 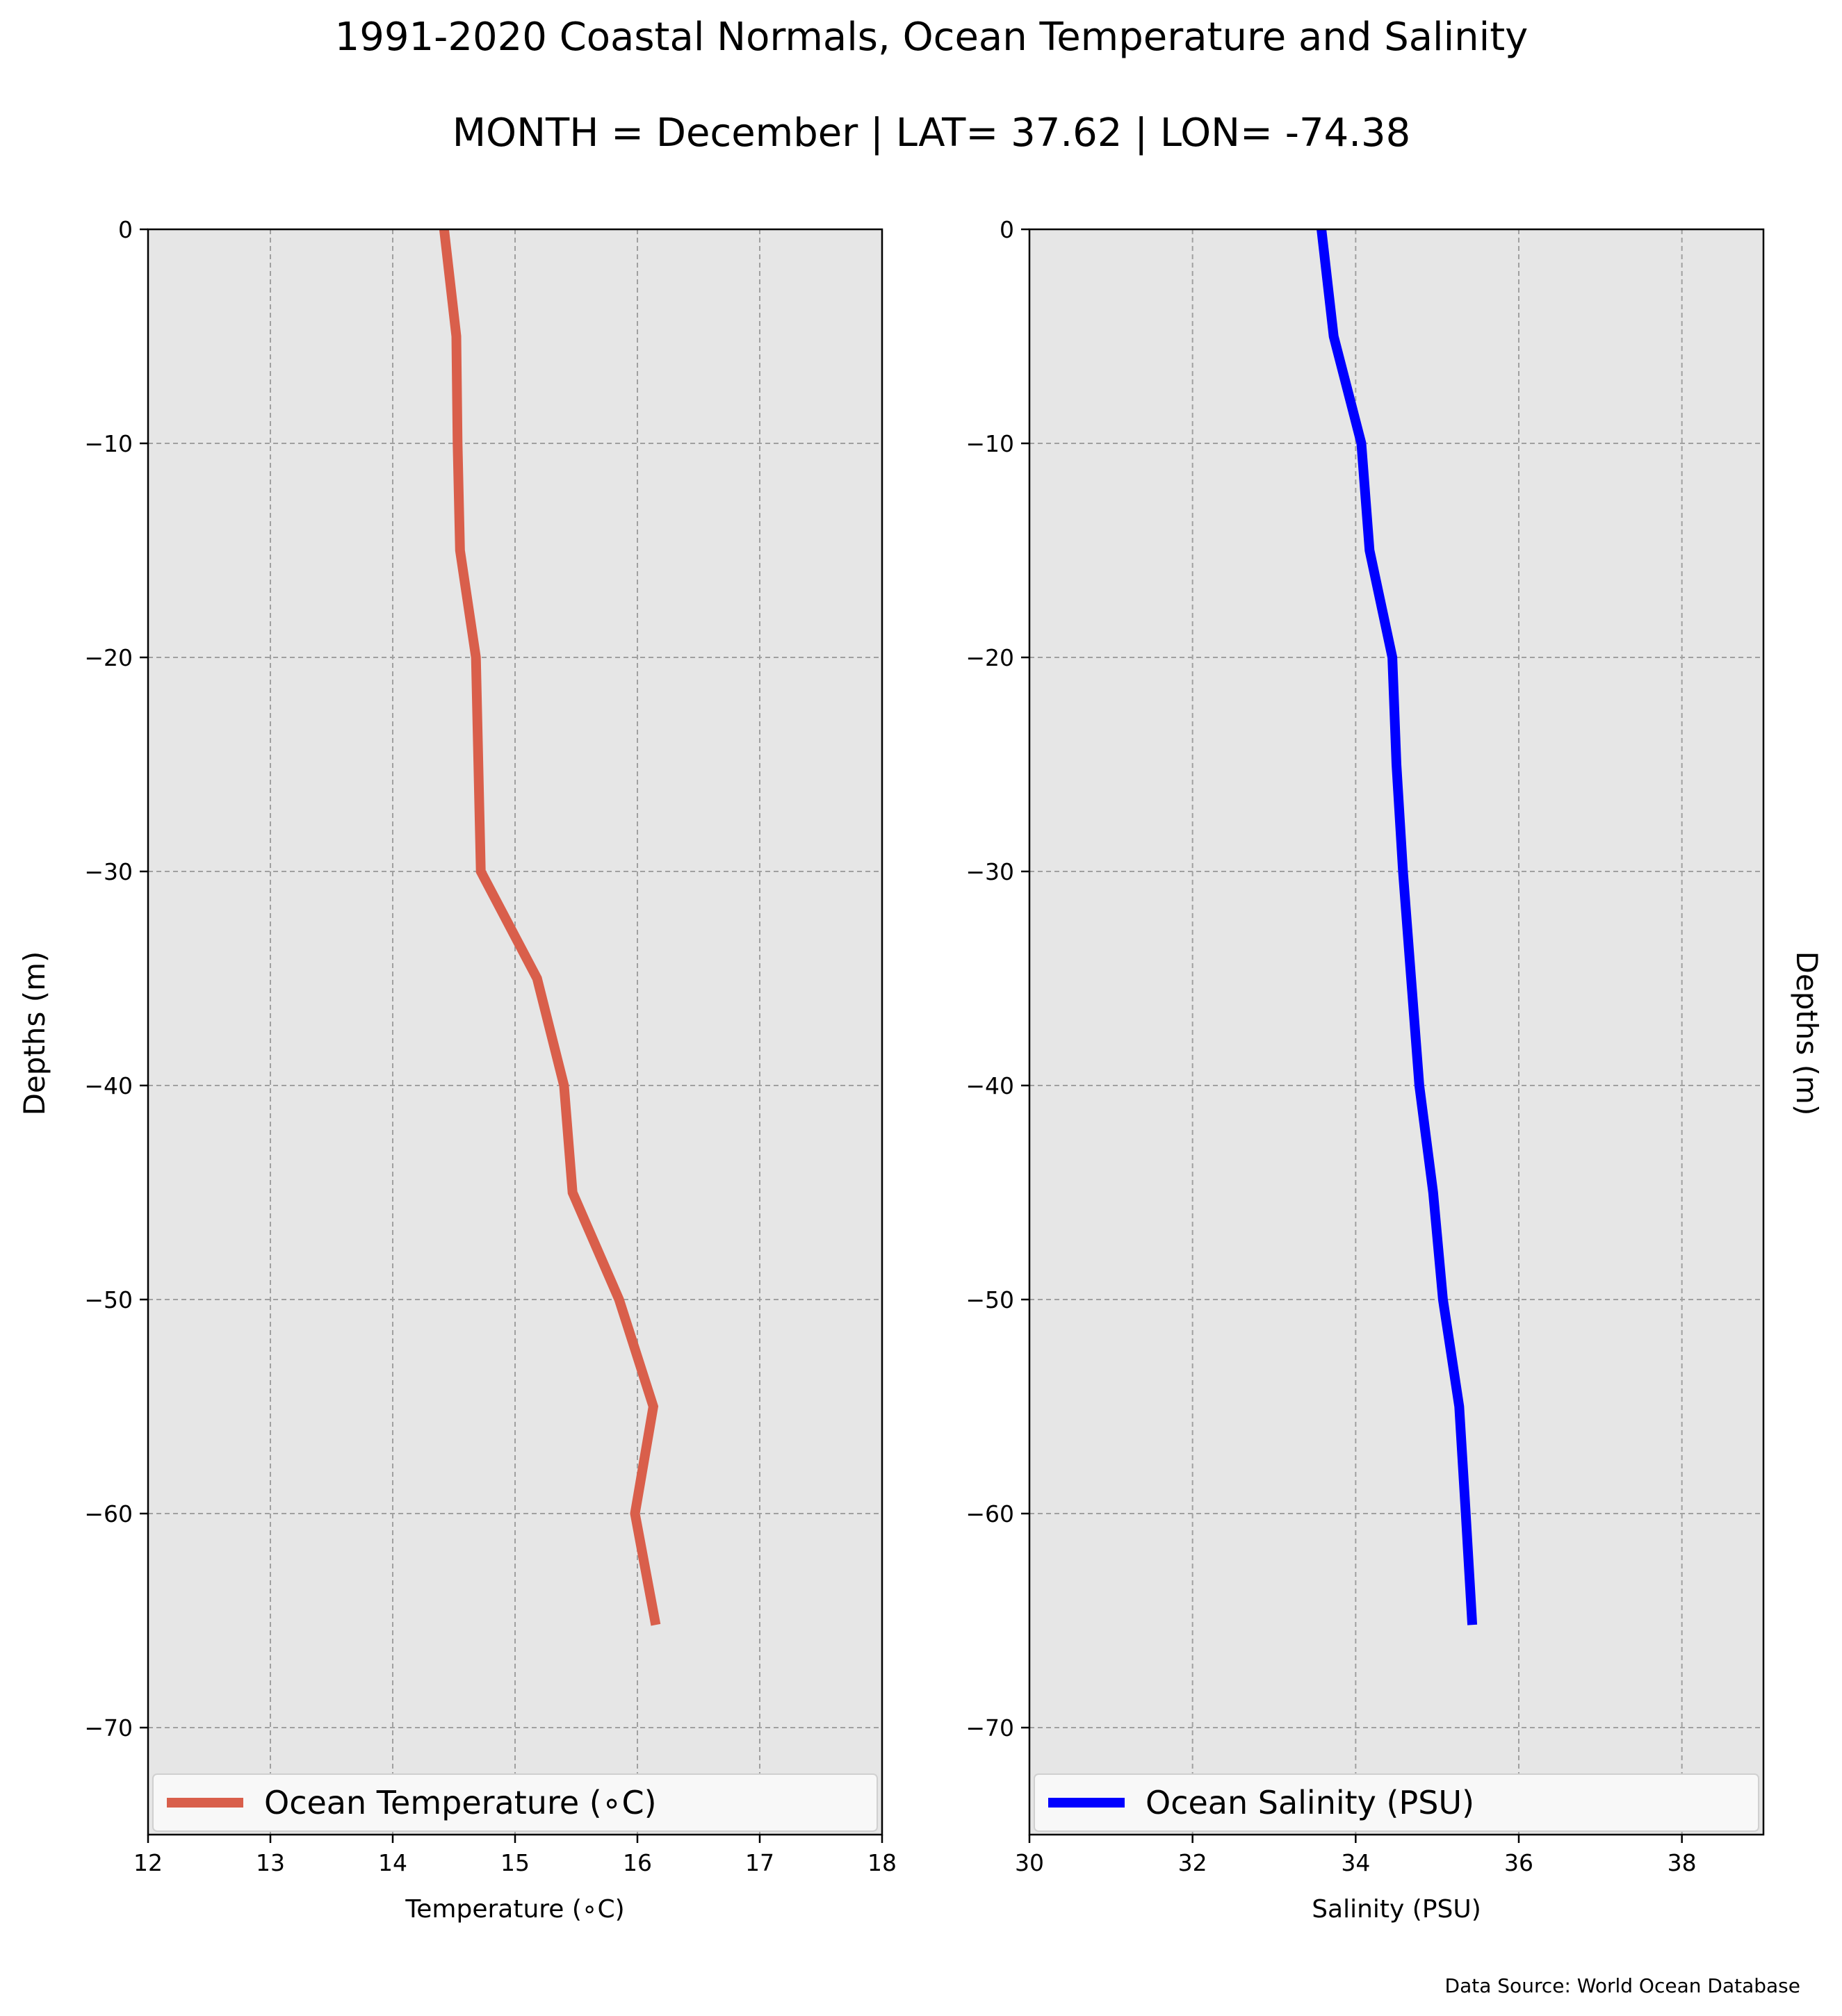 I want to click on xlabel-temperature: Temperature (∘C), so click(x=514, y=1910).